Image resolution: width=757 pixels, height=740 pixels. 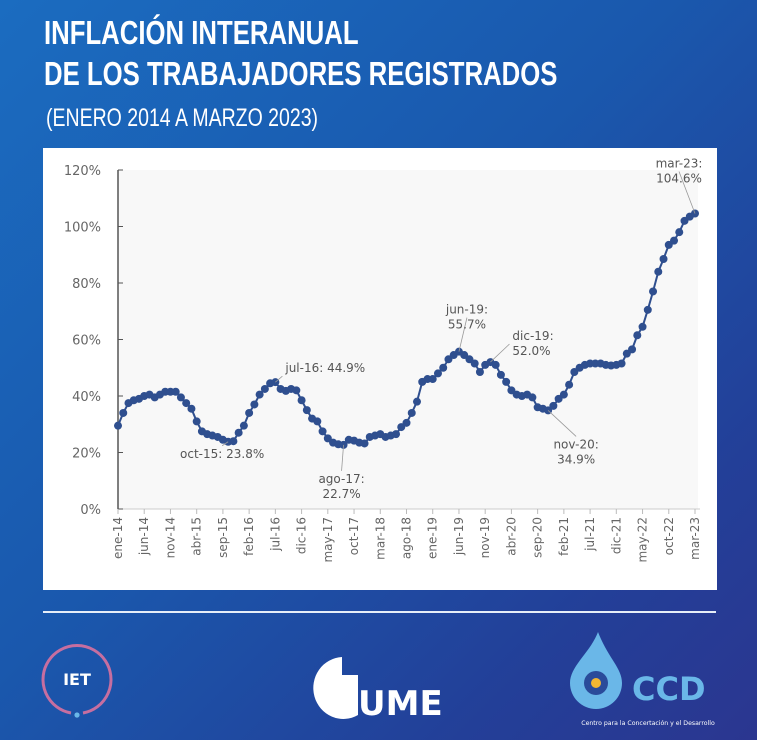 I want to click on x-tick-label: mar-18, so click(x=380, y=538).